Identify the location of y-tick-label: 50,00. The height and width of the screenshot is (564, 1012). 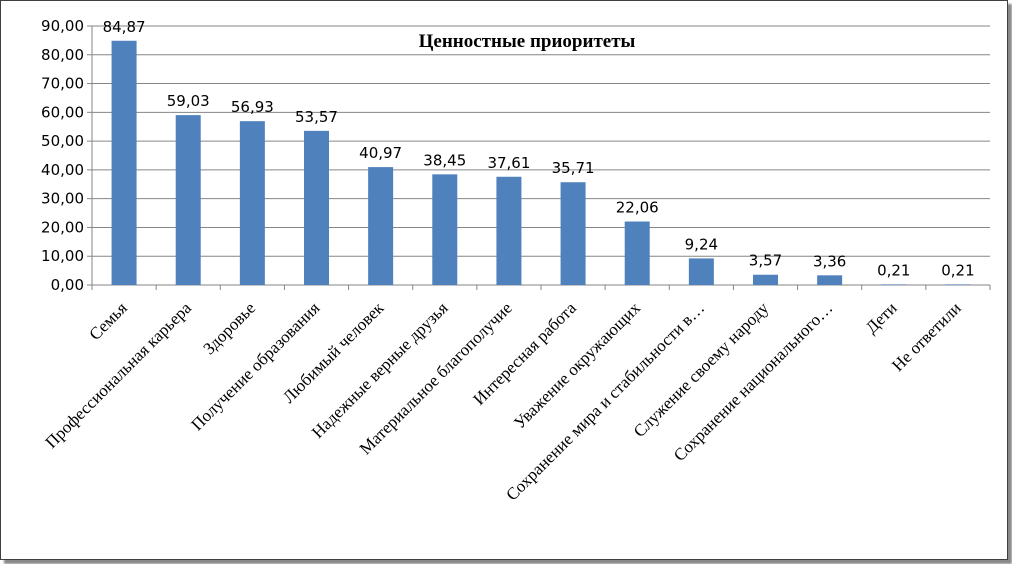
(62, 141).